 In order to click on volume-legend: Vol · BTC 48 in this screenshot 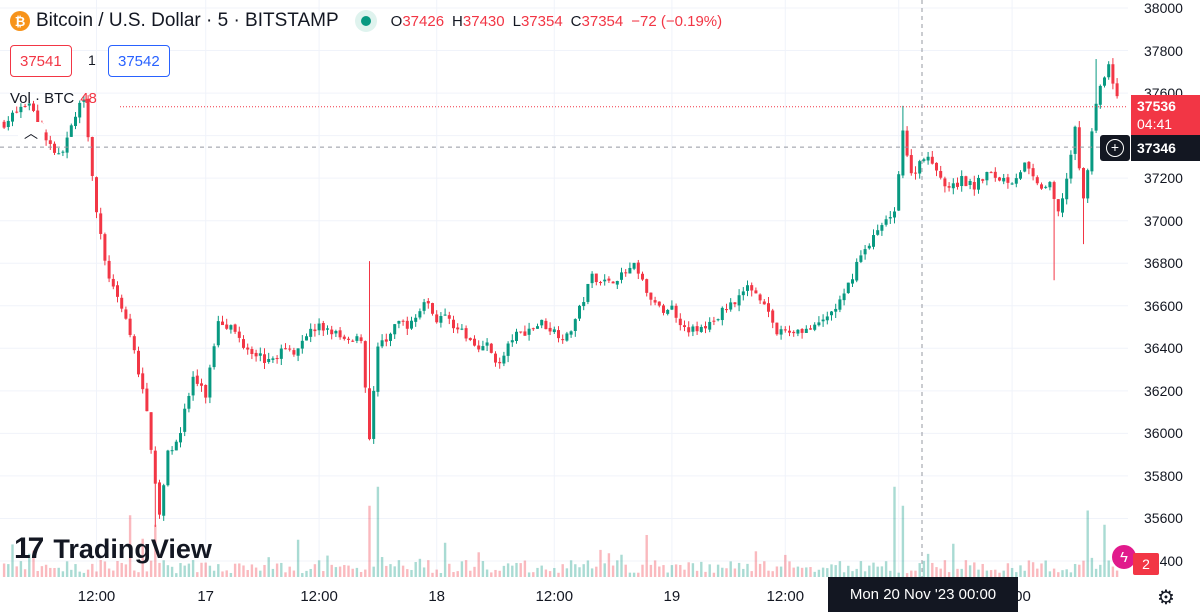, I will do `click(53, 98)`.